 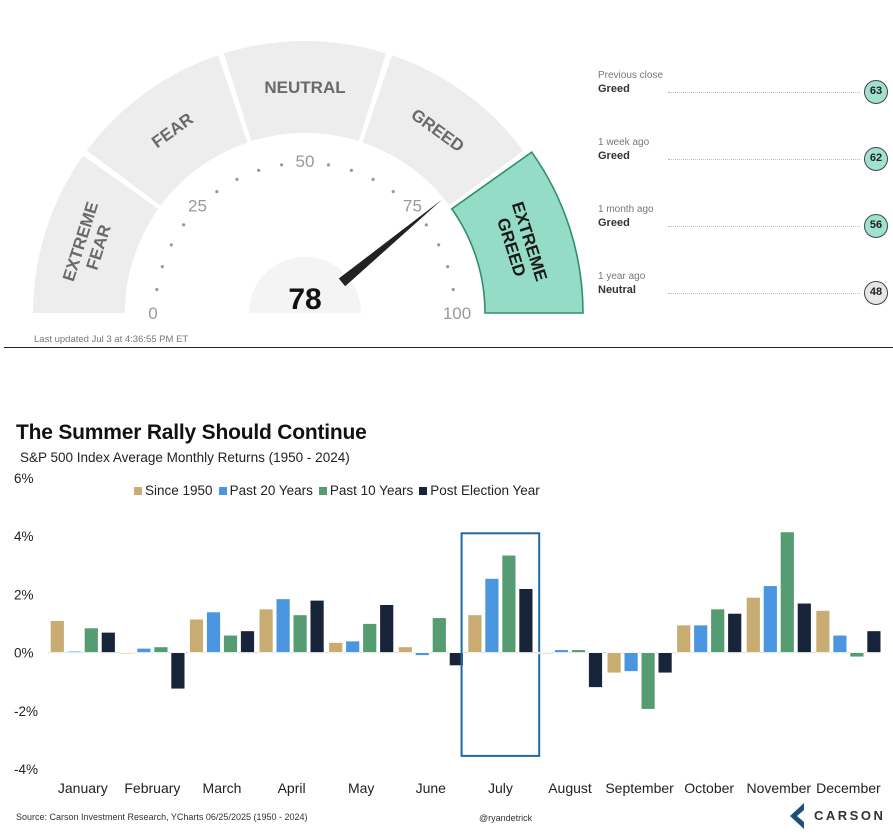 What do you see at coordinates (614, 663) in the screenshot?
I see `bar-september-since-1950` at bounding box center [614, 663].